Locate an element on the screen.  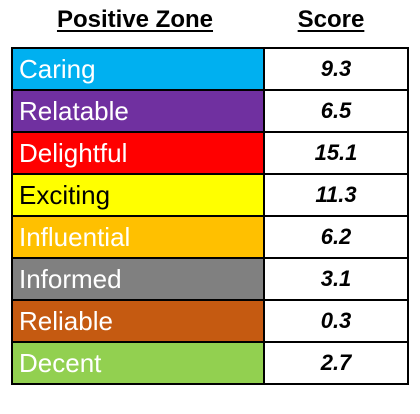
table-row: Delightful 15.1 is located at coordinates (210, 153).